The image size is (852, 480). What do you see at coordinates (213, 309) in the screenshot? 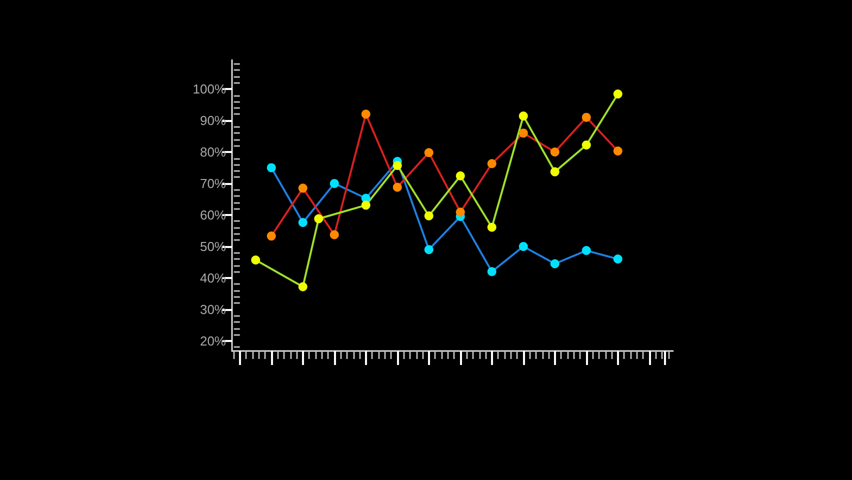
I see `y-tick-label: 30%` at bounding box center [213, 309].